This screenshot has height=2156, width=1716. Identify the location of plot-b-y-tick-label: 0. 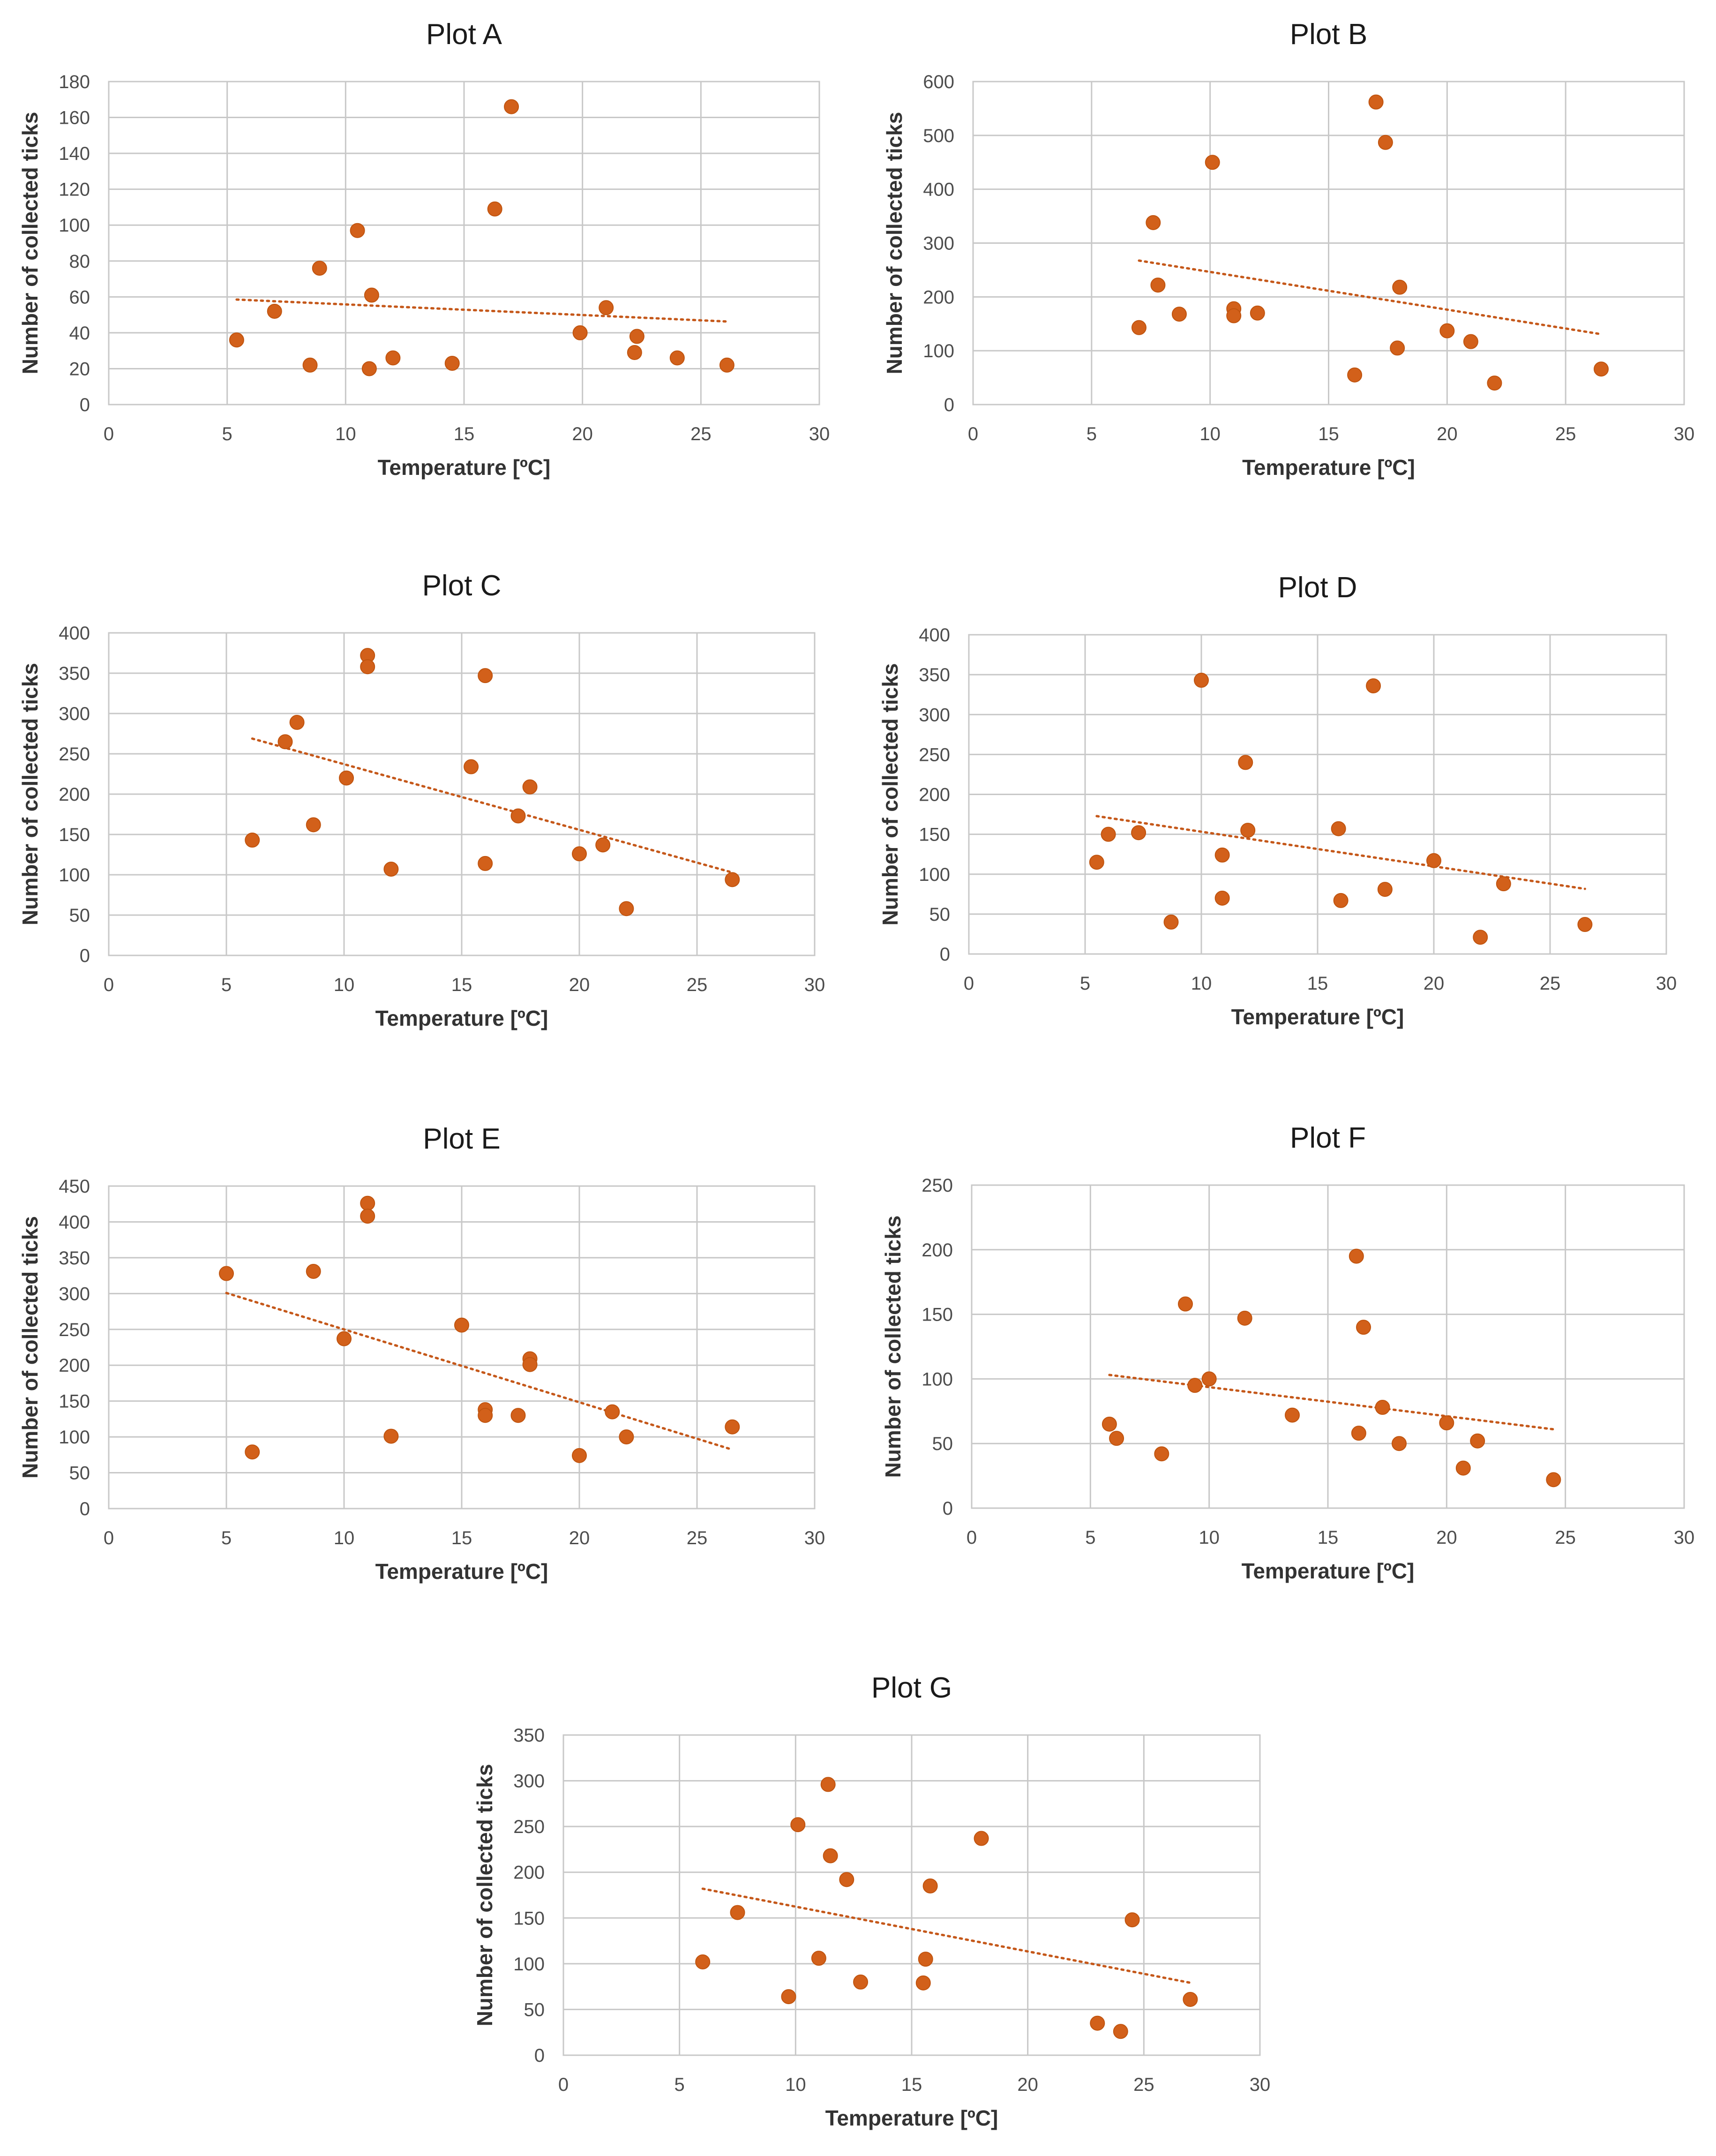
(949, 405).